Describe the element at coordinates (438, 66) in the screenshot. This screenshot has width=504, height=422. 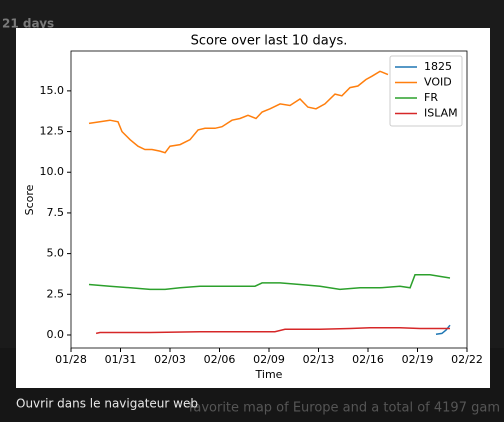
I see `legend-label: 1825` at that location.